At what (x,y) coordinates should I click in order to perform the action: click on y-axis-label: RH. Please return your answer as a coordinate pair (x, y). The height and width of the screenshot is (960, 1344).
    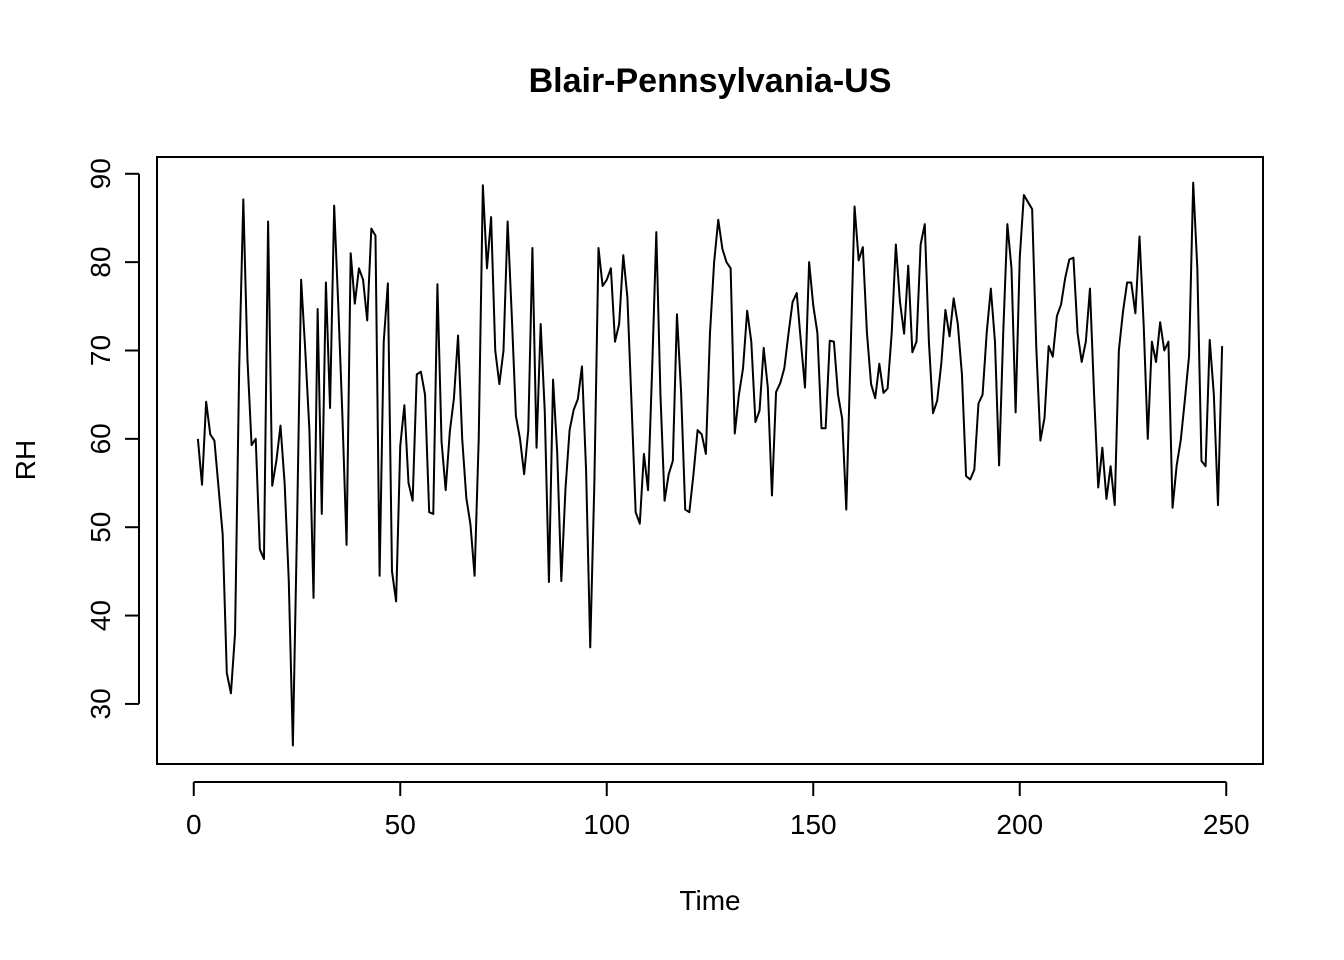
    Looking at the image, I should click on (25, 460).